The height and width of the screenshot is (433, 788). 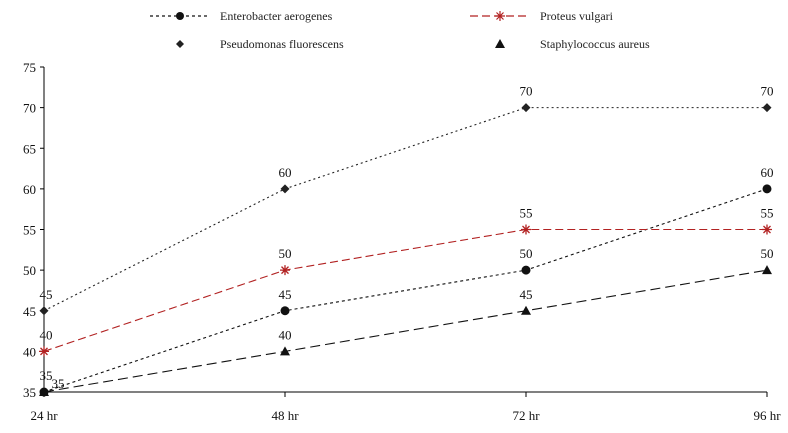 I want to click on y-tick-label: 55, so click(x=29, y=230).